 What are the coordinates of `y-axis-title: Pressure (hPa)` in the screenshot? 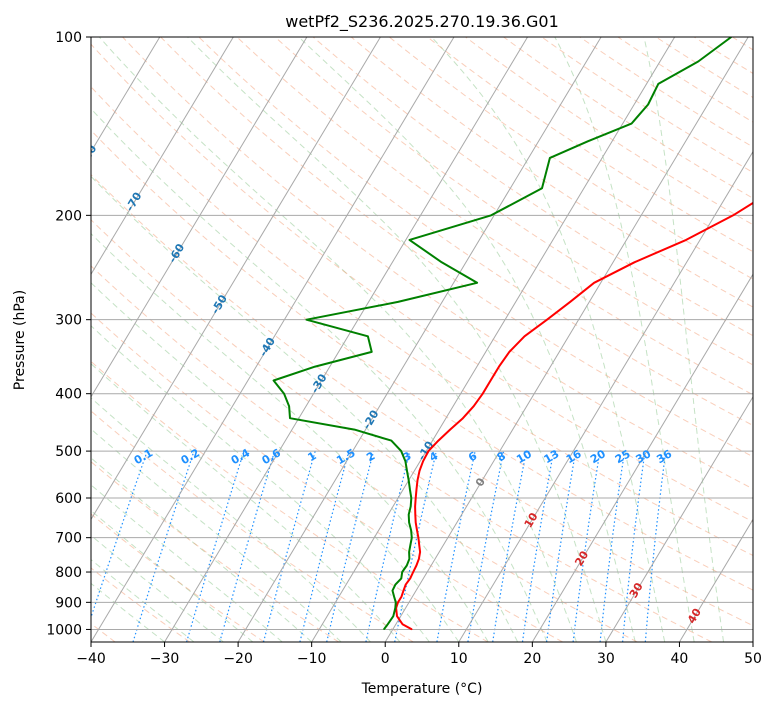 It's located at (20, 340).